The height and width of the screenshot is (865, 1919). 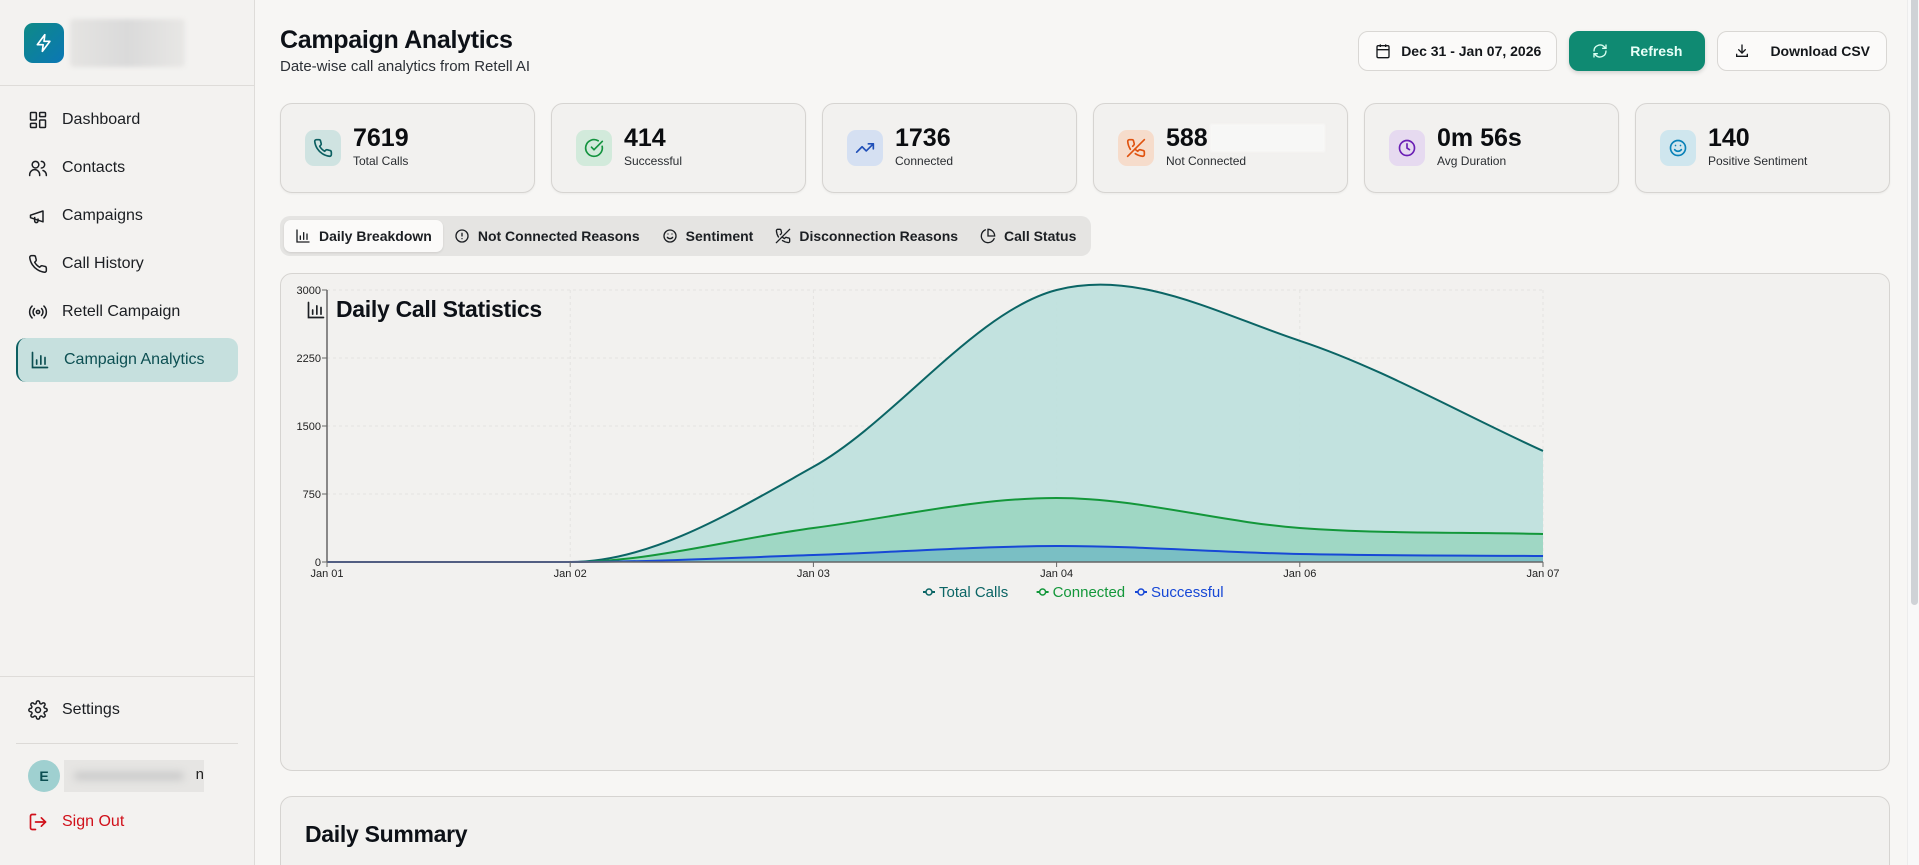 What do you see at coordinates (396, 40) in the screenshot?
I see `page-title: Campaign Analytics` at bounding box center [396, 40].